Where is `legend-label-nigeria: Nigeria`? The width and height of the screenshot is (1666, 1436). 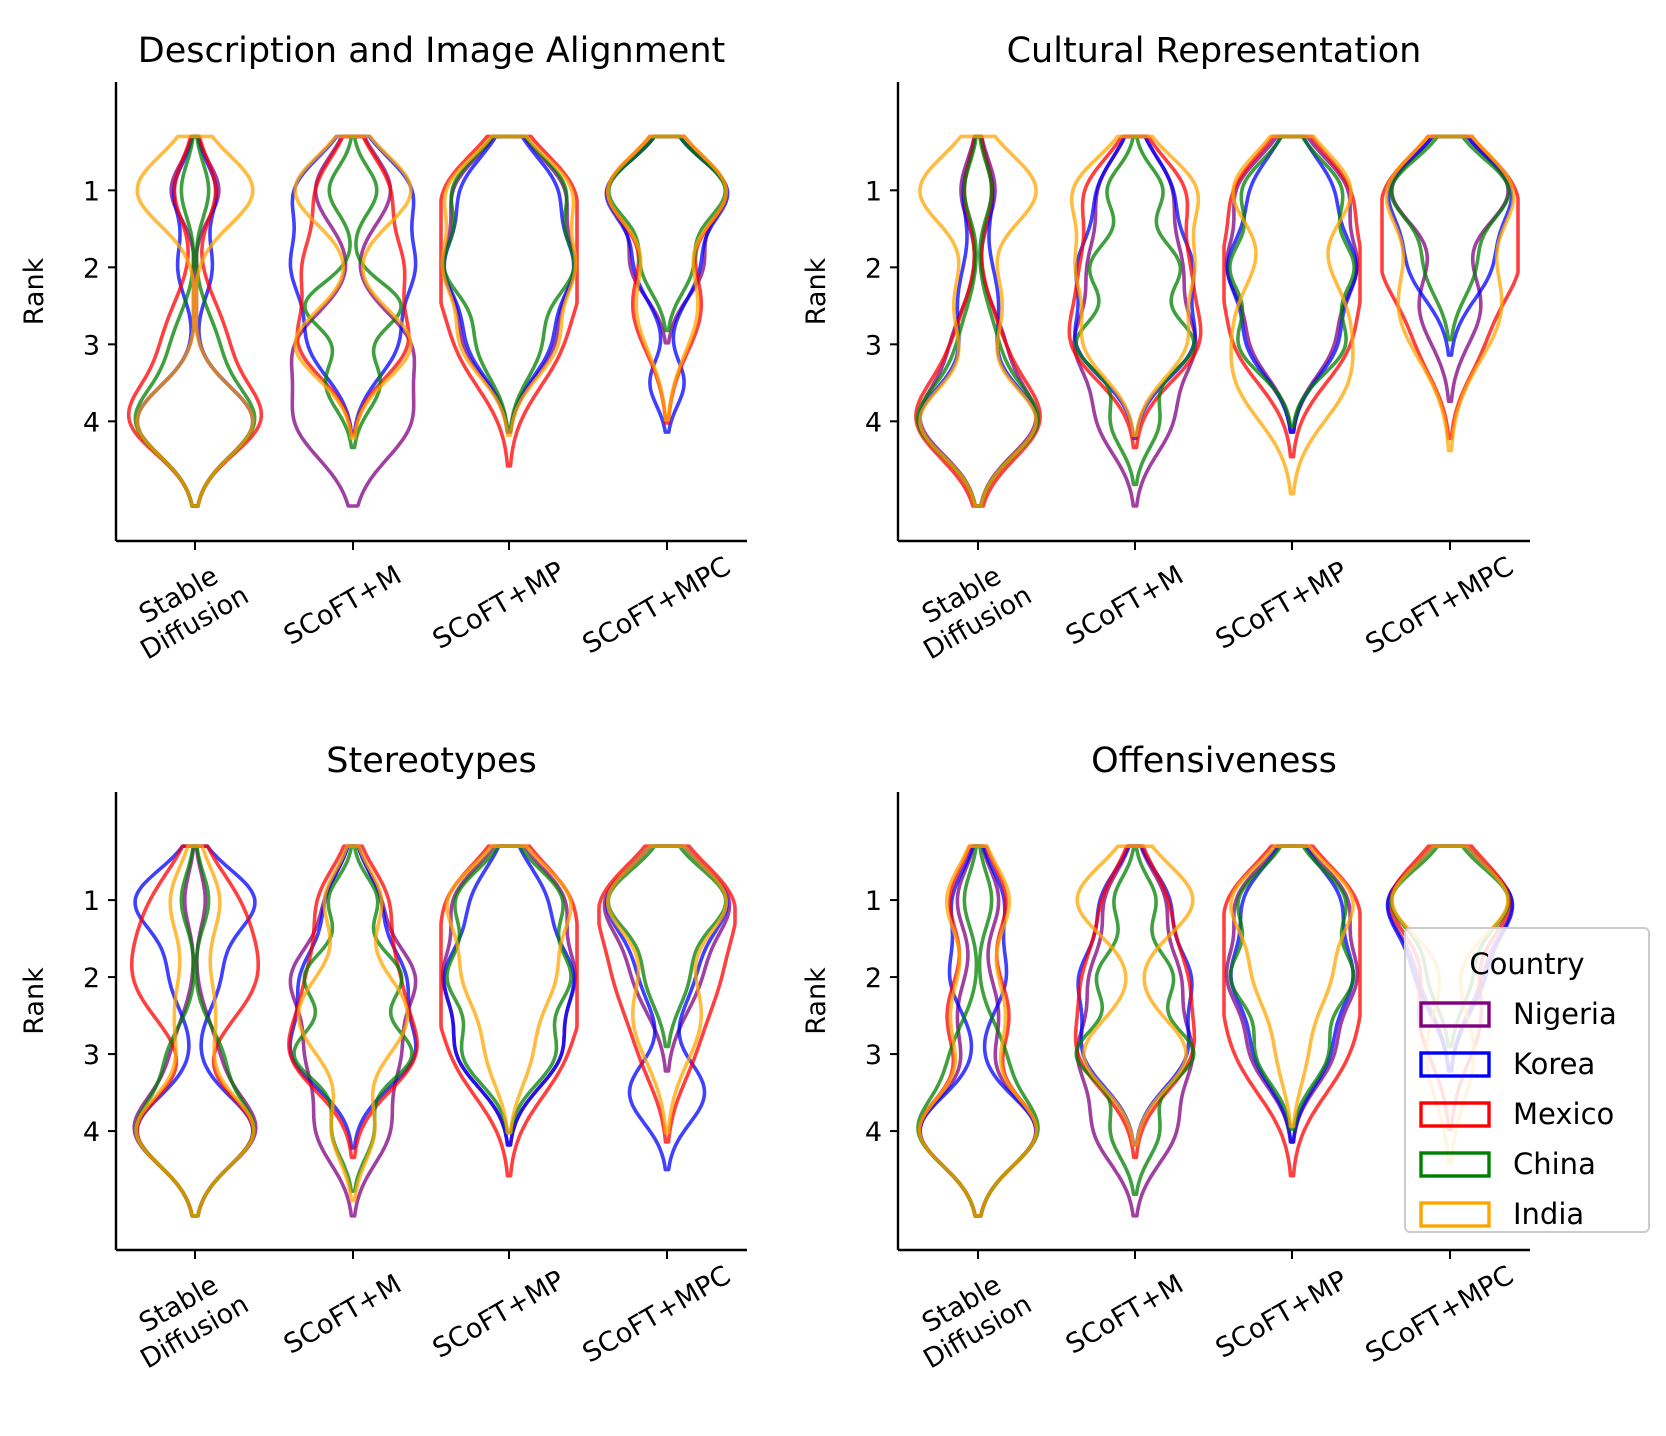 legend-label-nigeria: Nigeria is located at coordinates (1565, 1014).